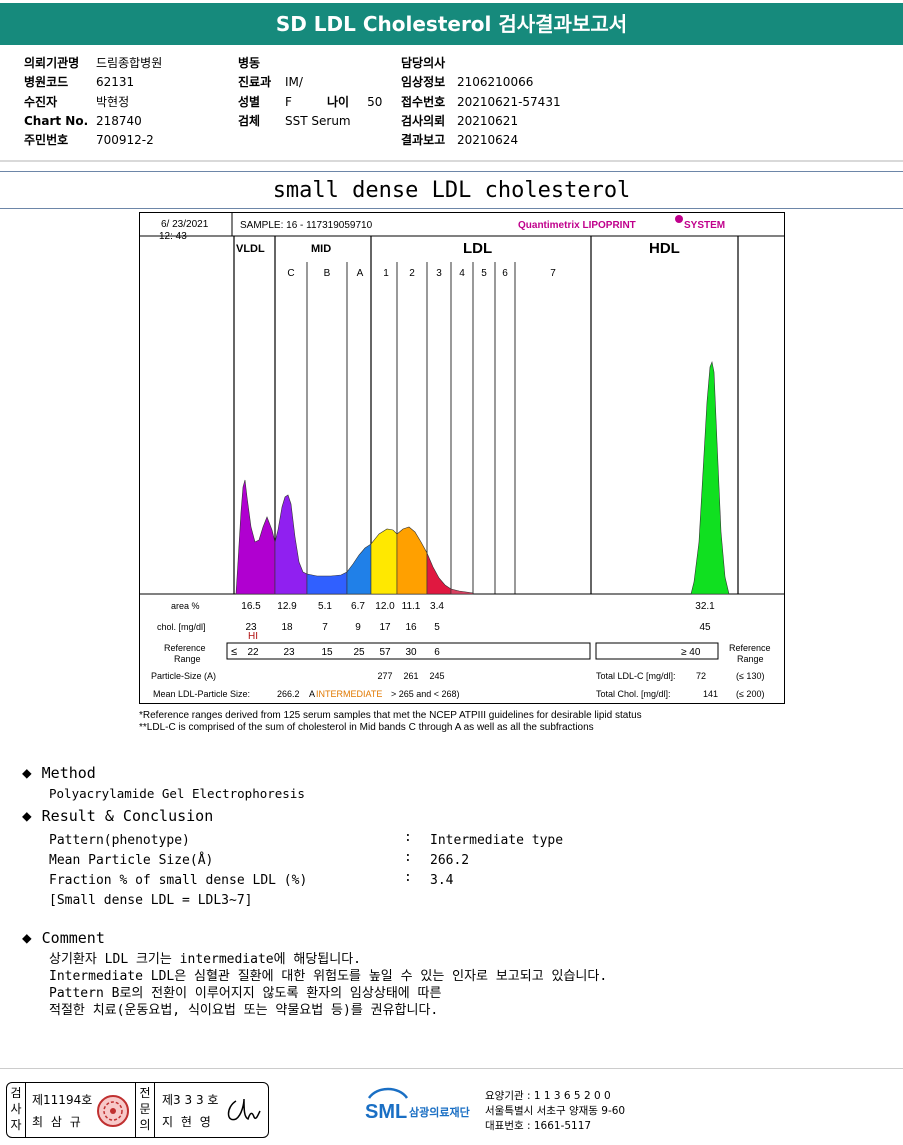 This screenshot has width=903, height=1145. What do you see at coordinates (497, 840) in the screenshot?
I see `result-value: Intermediate type` at bounding box center [497, 840].